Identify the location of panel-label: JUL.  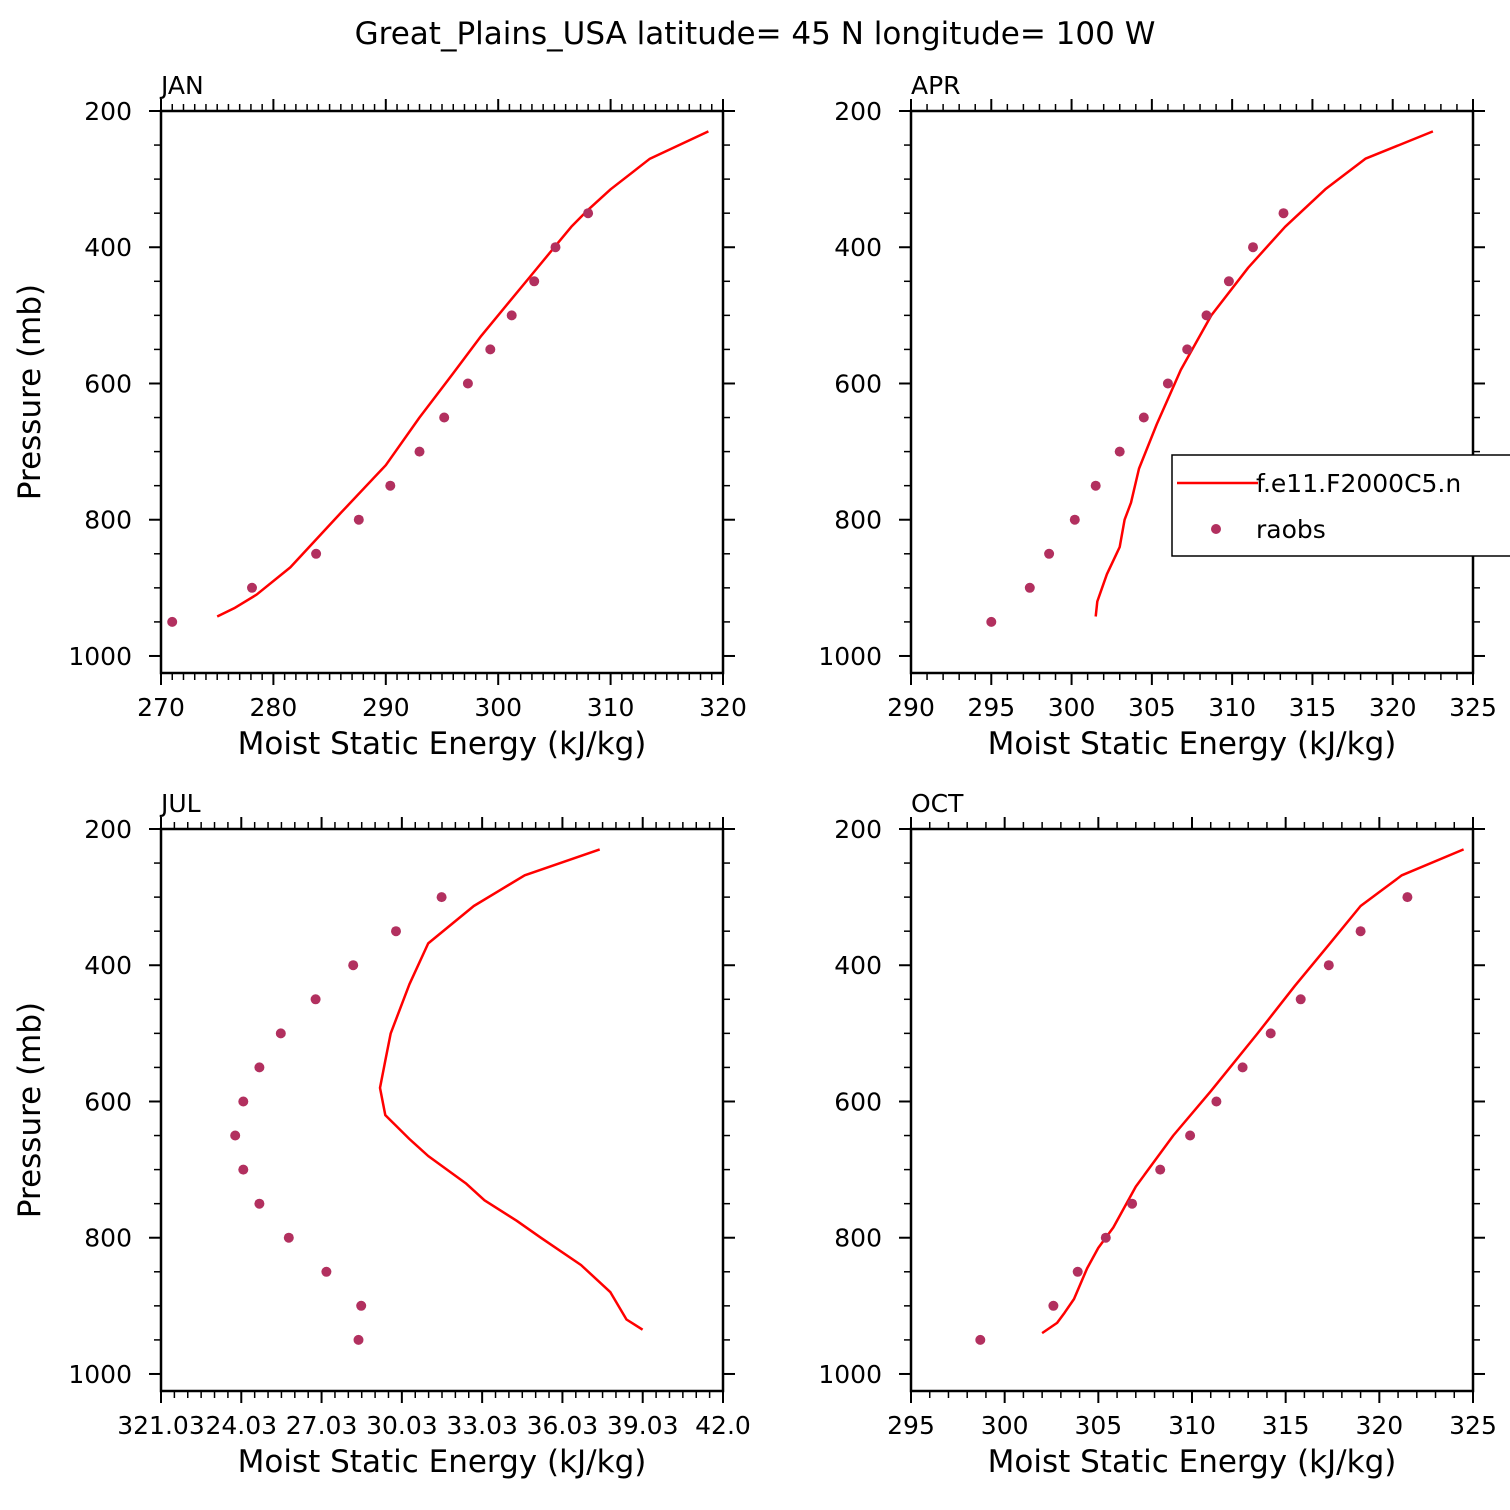
(180, 803).